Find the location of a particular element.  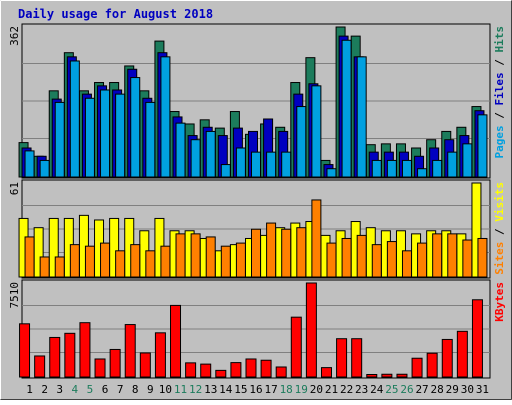

x-tick-label: 14 is located at coordinates (226, 389).